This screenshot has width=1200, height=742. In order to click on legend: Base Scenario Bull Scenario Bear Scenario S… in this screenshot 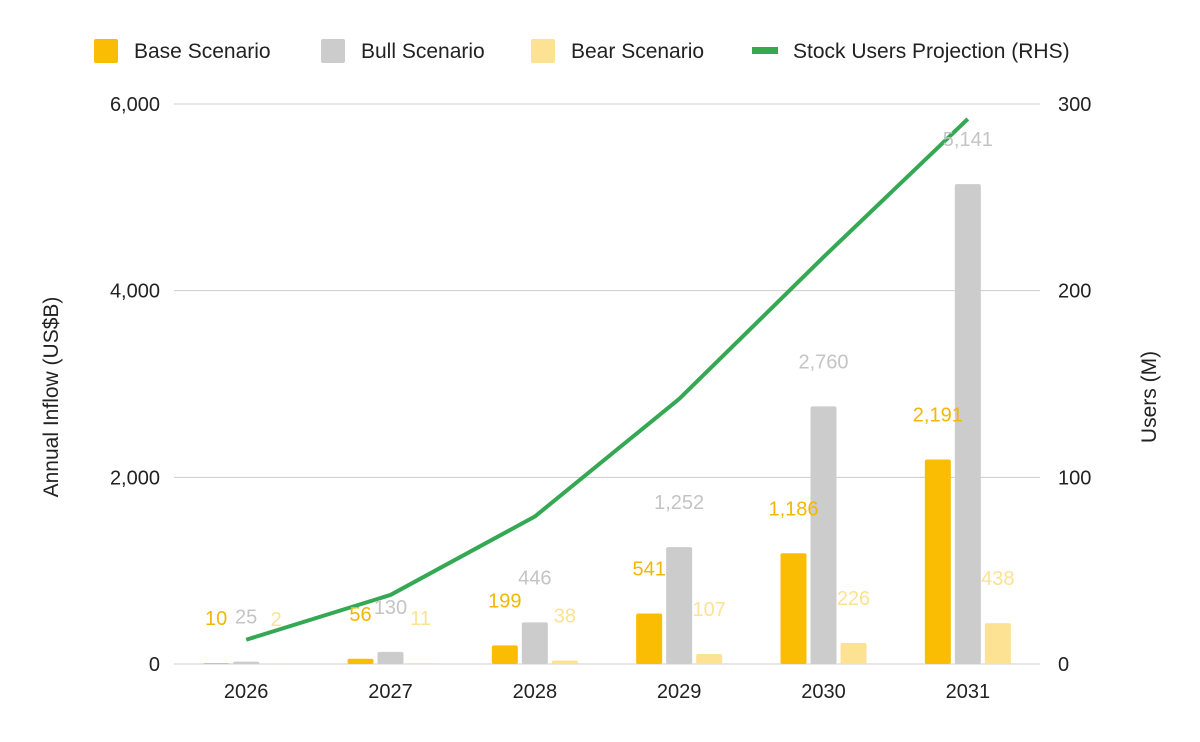, I will do `click(582, 51)`.